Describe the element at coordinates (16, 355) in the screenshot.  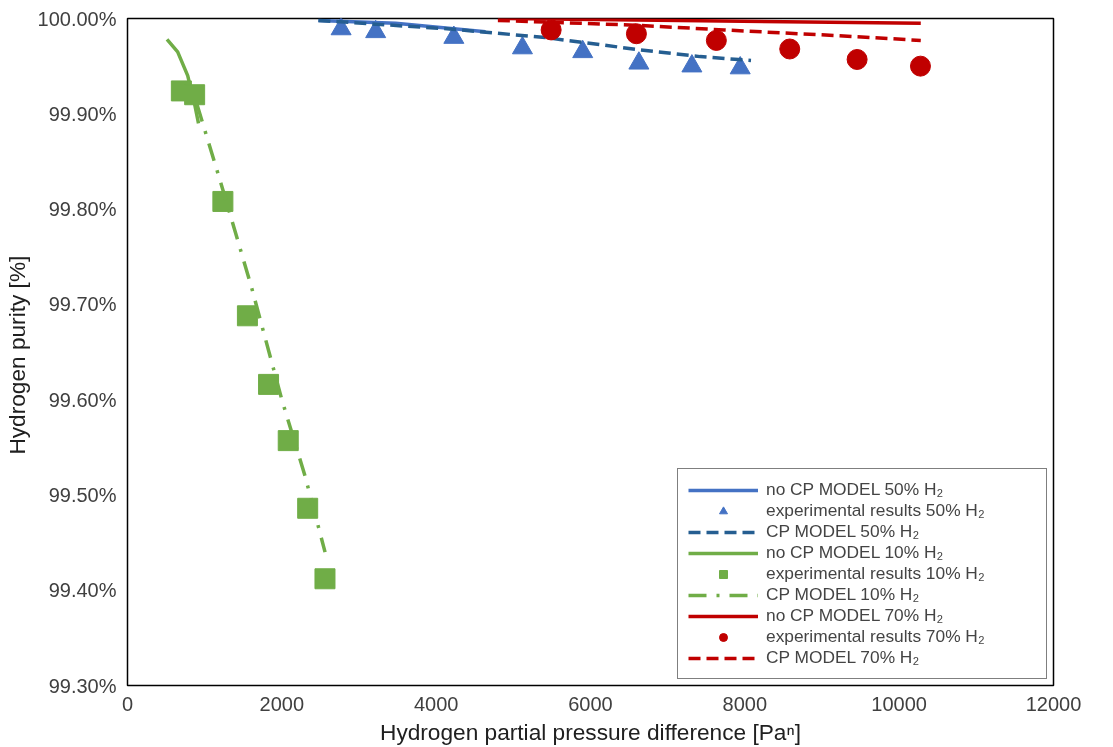
I see `y-axis-title: Hydrogen purity [%]` at that location.